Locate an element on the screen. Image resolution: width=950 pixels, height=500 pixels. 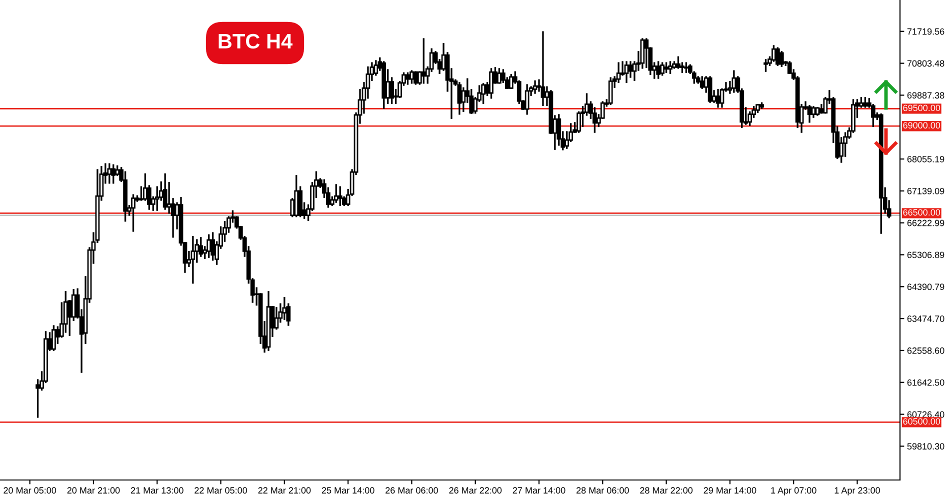
ref-line-label: 69000.00 is located at coordinates (921, 125).